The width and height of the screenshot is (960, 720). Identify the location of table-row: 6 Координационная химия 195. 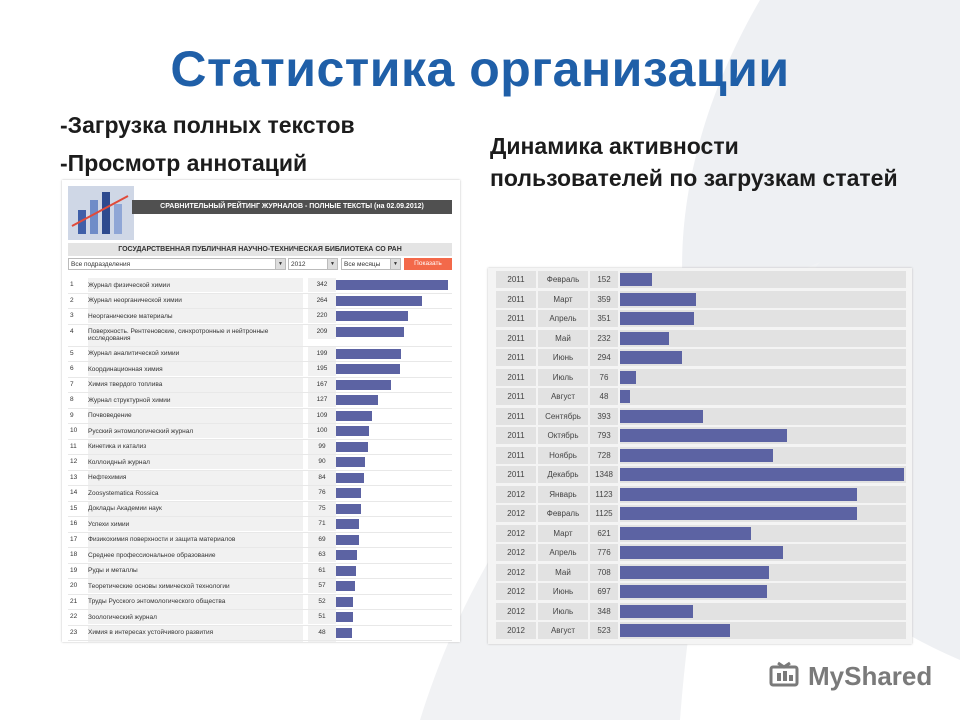
(260, 370).